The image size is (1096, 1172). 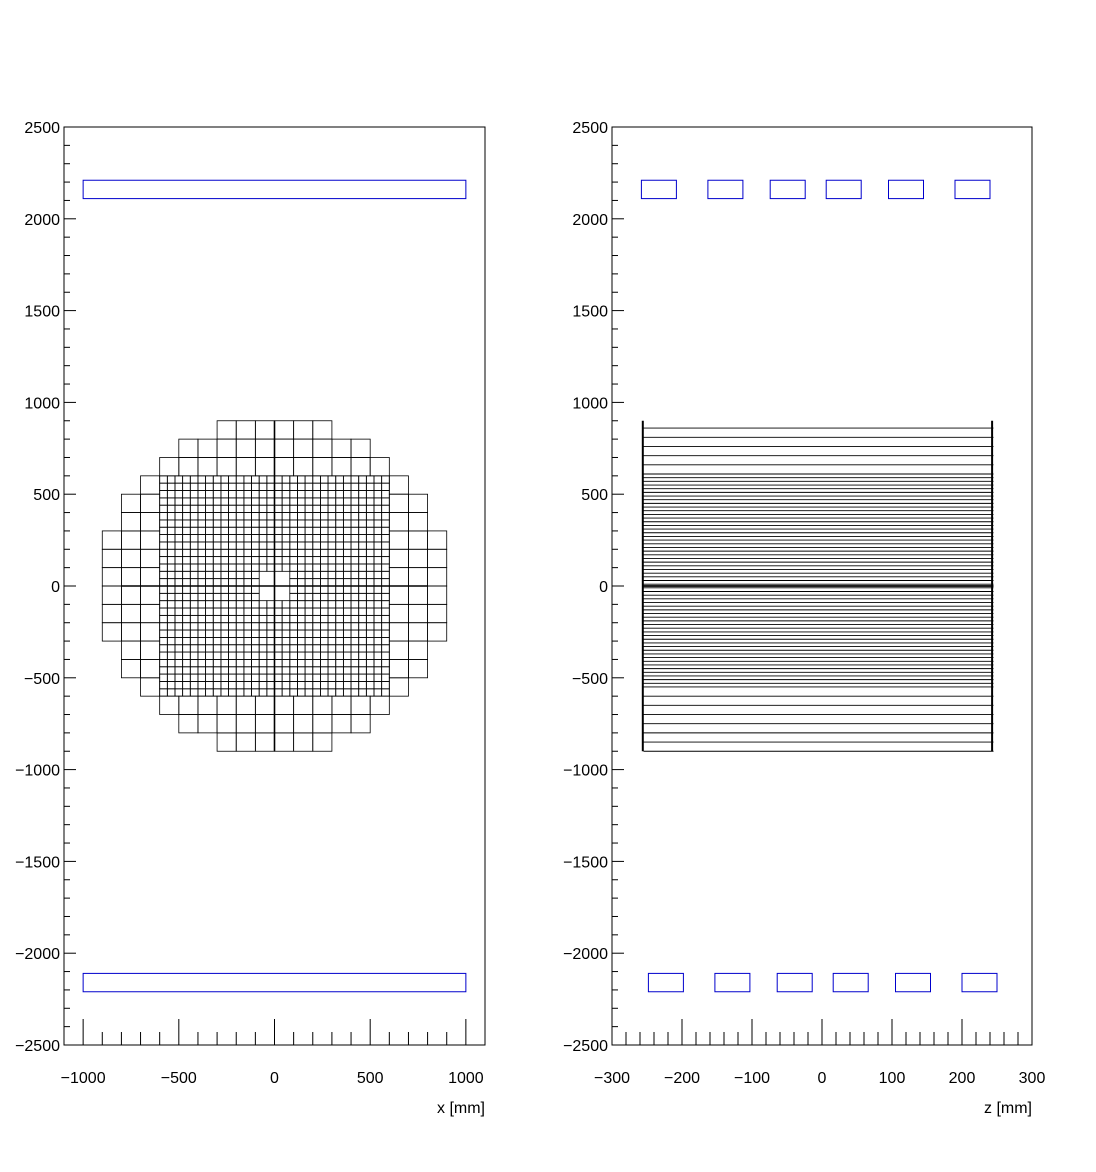 What do you see at coordinates (594, 495) in the screenshot?
I see `y-tick-label: 500` at bounding box center [594, 495].